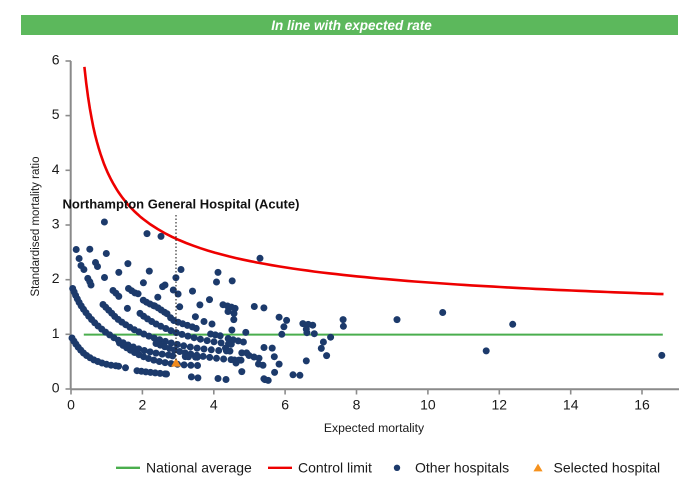 The height and width of the screenshot is (500, 700). Describe the element at coordinates (181, 204) in the screenshot. I see `svg-text:Northampton General Hospital (: Northampton General Hospital (Acute)` at that location.